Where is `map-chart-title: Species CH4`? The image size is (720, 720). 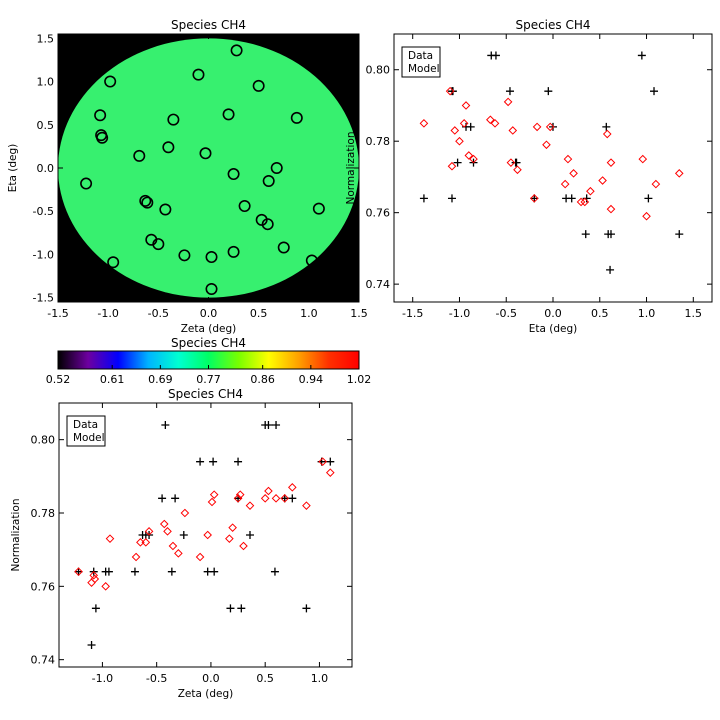
map-chart-title: Species CH4 is located at coordinates (208, 25).